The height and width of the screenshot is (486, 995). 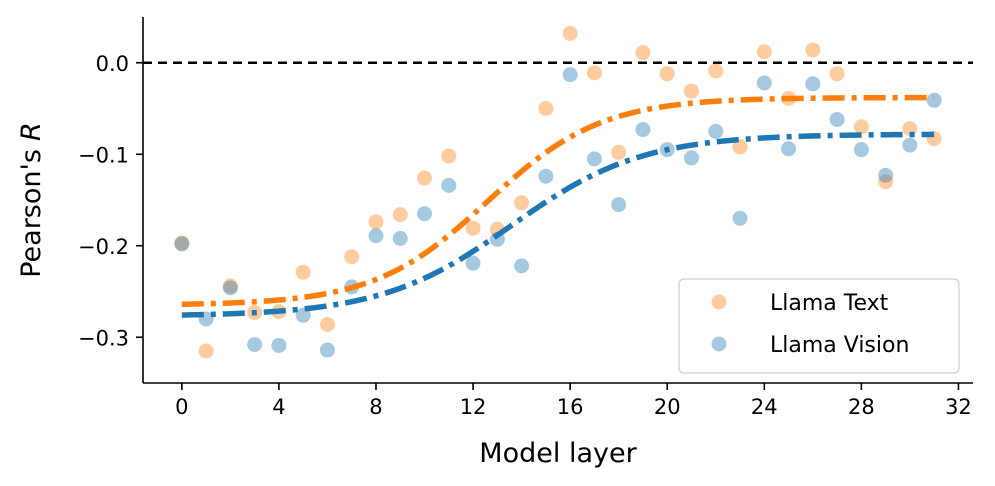 What do you see at coordinates (103, 155) in the screenshot?
I see `y-tick-label-neg0-1: −0.1` at bounding box center [103, 155].